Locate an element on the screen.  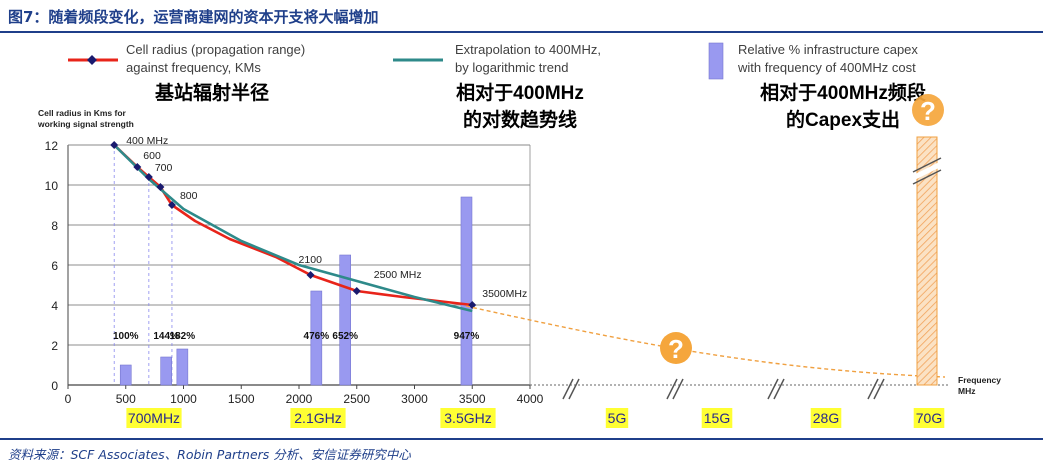
y-axis-title-1: Cell radius in Kms for is located at coordinates (82, 113).